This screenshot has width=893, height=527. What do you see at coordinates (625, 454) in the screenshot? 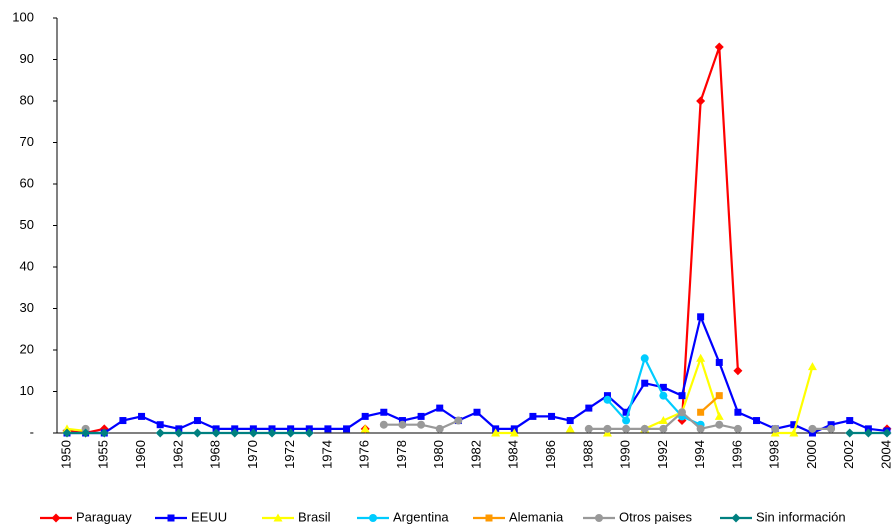
I see `x-tick-label: 1990` at bounding box center [625, 454].